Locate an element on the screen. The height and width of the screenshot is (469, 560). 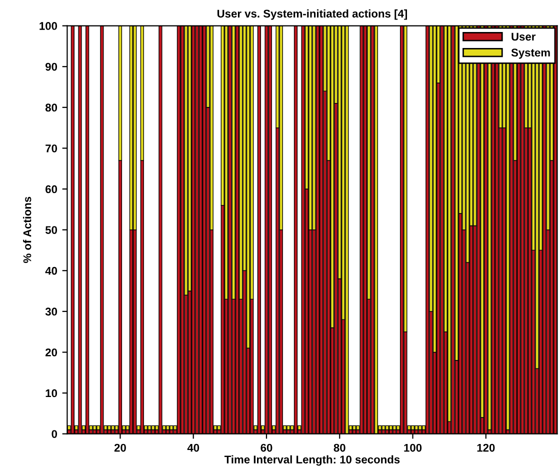
x-axis-title: Time Interval Length: 10 seconds is located at coordinates (312, 460).